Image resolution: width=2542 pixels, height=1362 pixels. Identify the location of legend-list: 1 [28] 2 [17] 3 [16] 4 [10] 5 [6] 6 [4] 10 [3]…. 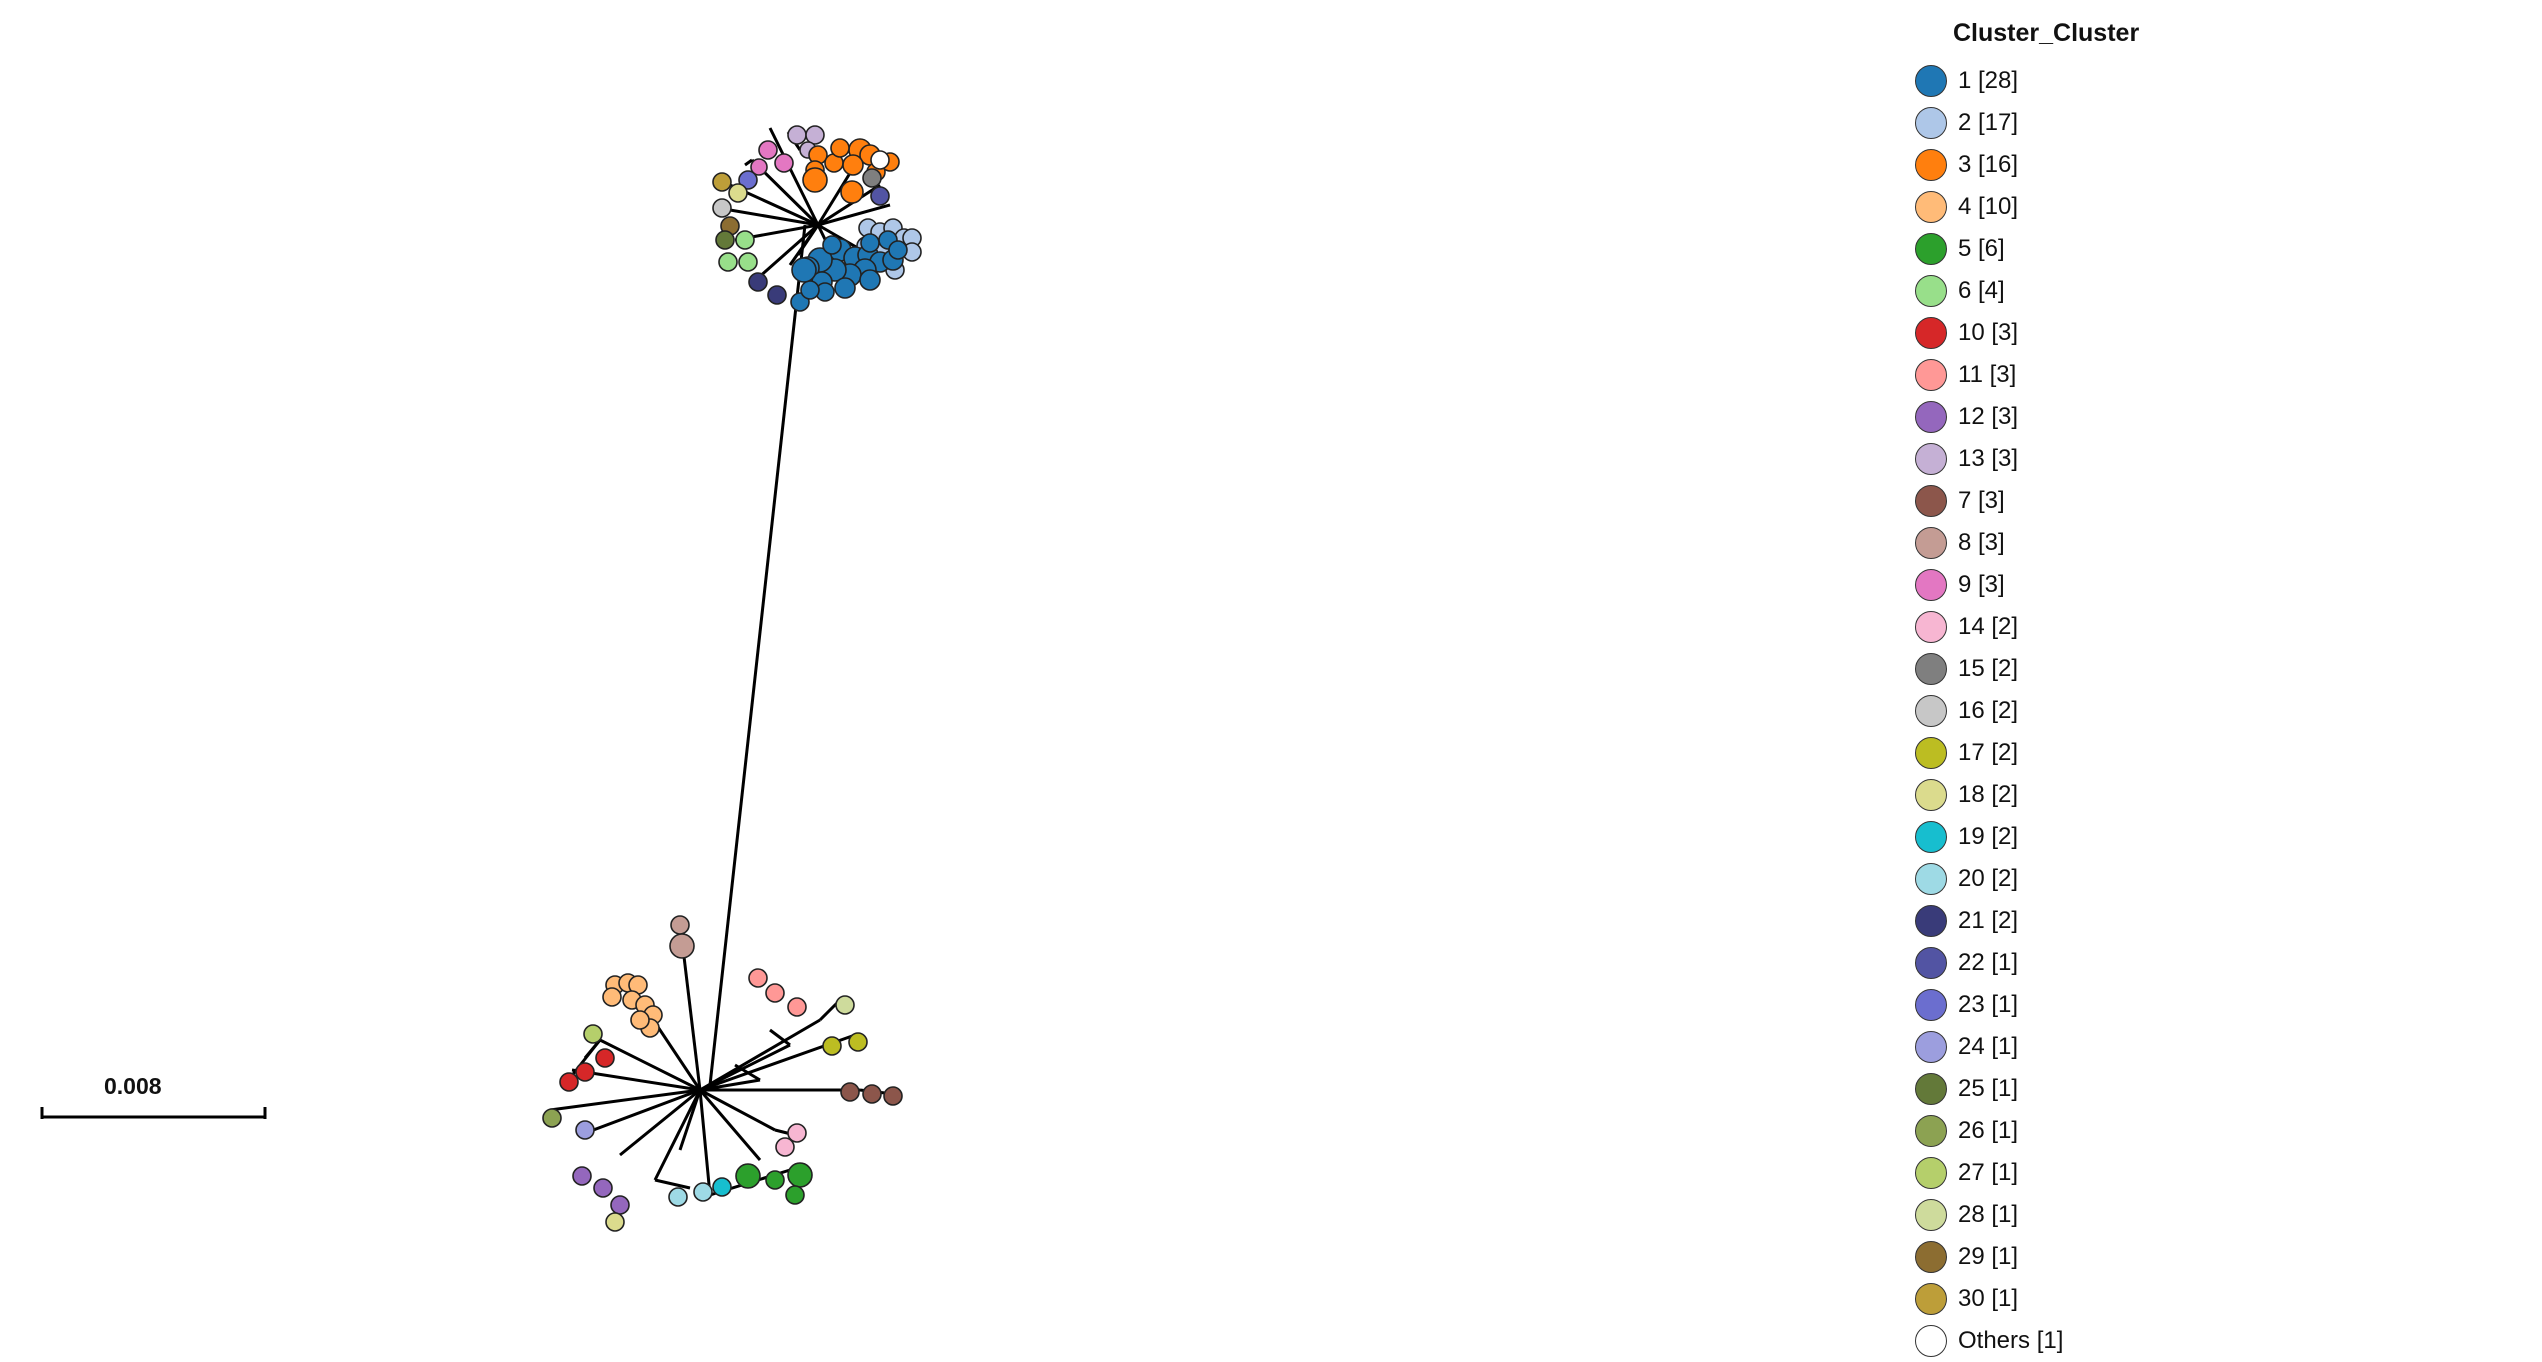
(2027, 711).